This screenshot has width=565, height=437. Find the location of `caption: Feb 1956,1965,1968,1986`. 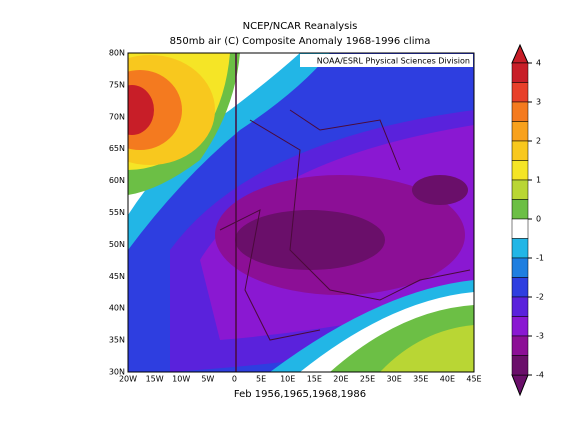

caption: Feb 1956,1965,1968,1986 is located at coordinates (300, 394).